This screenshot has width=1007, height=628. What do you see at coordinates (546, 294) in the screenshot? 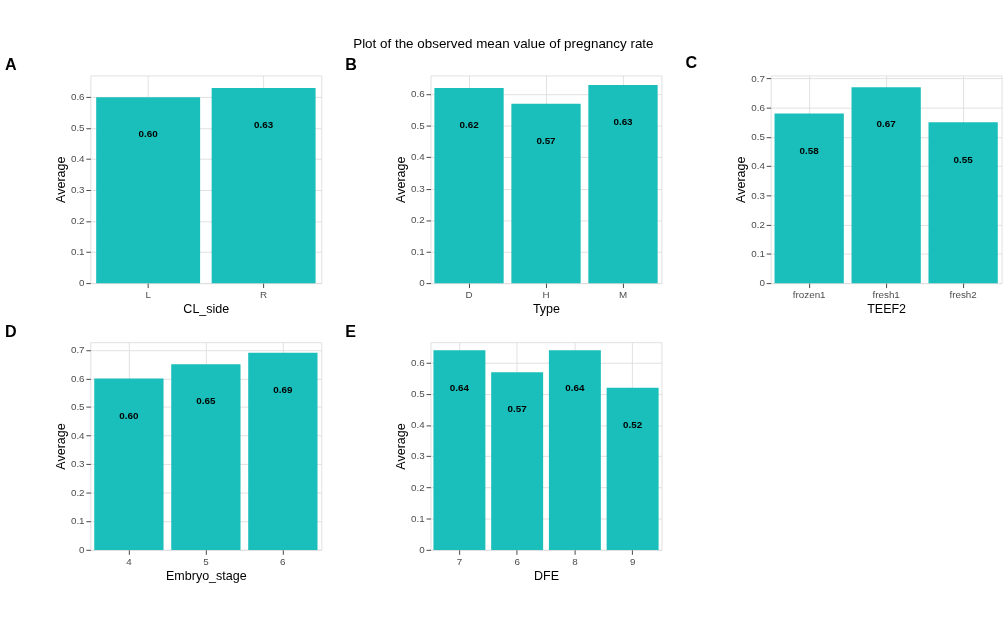
I see `x-tick-label: H` at bounding box center [546, 294].